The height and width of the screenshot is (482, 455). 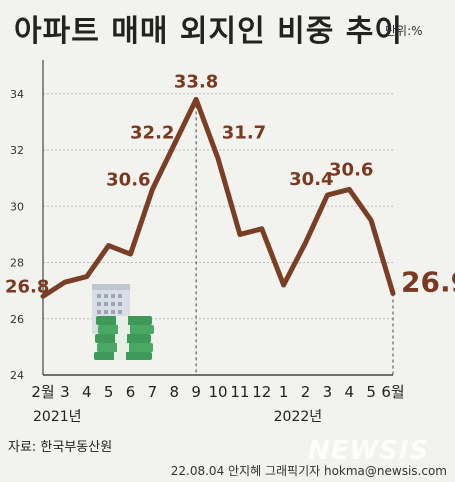 What do you see at coordinates (196, 81) in the screenshot?
I see `data-label: 33.8` at bounding box center [196, 81].